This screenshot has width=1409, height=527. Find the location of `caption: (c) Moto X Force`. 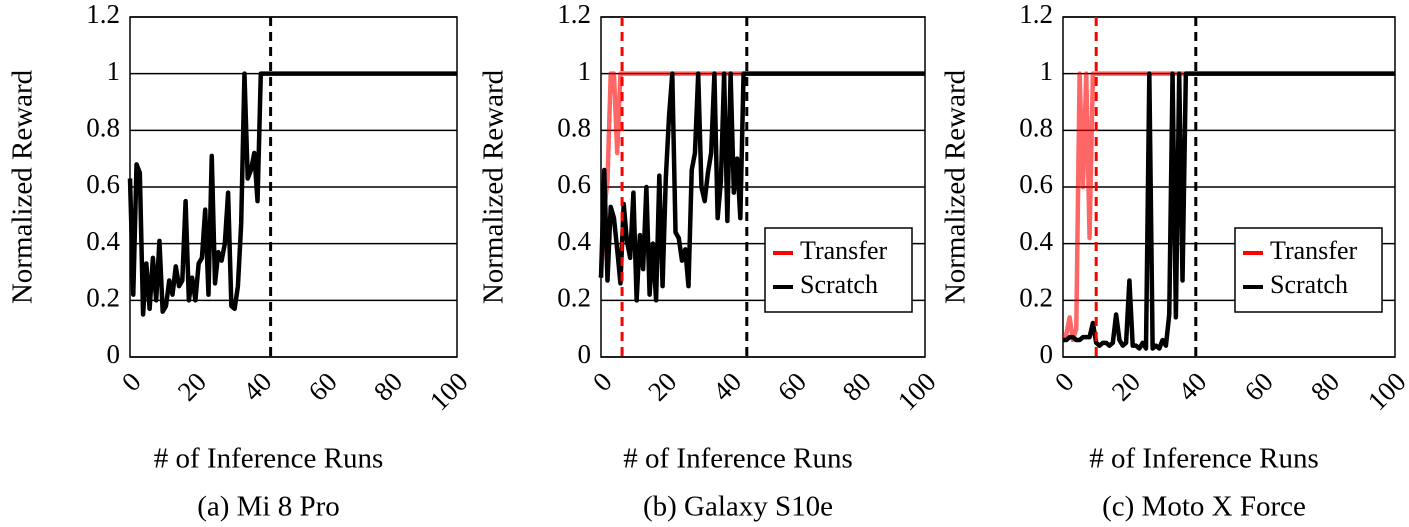

caption: (c) Moto X Force is located at coordinates (1204, 507).